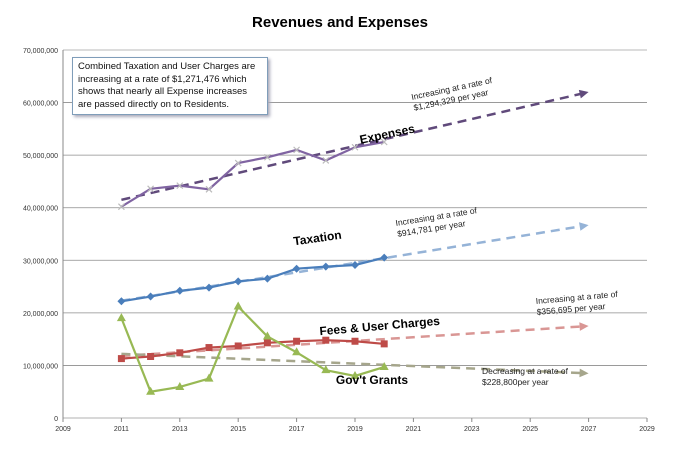 This screenshot has height=451, width=680. Describe the element at coordinates (40, 51) in the screenshot. I see `y-tick-label: 70,000,000` at that location.